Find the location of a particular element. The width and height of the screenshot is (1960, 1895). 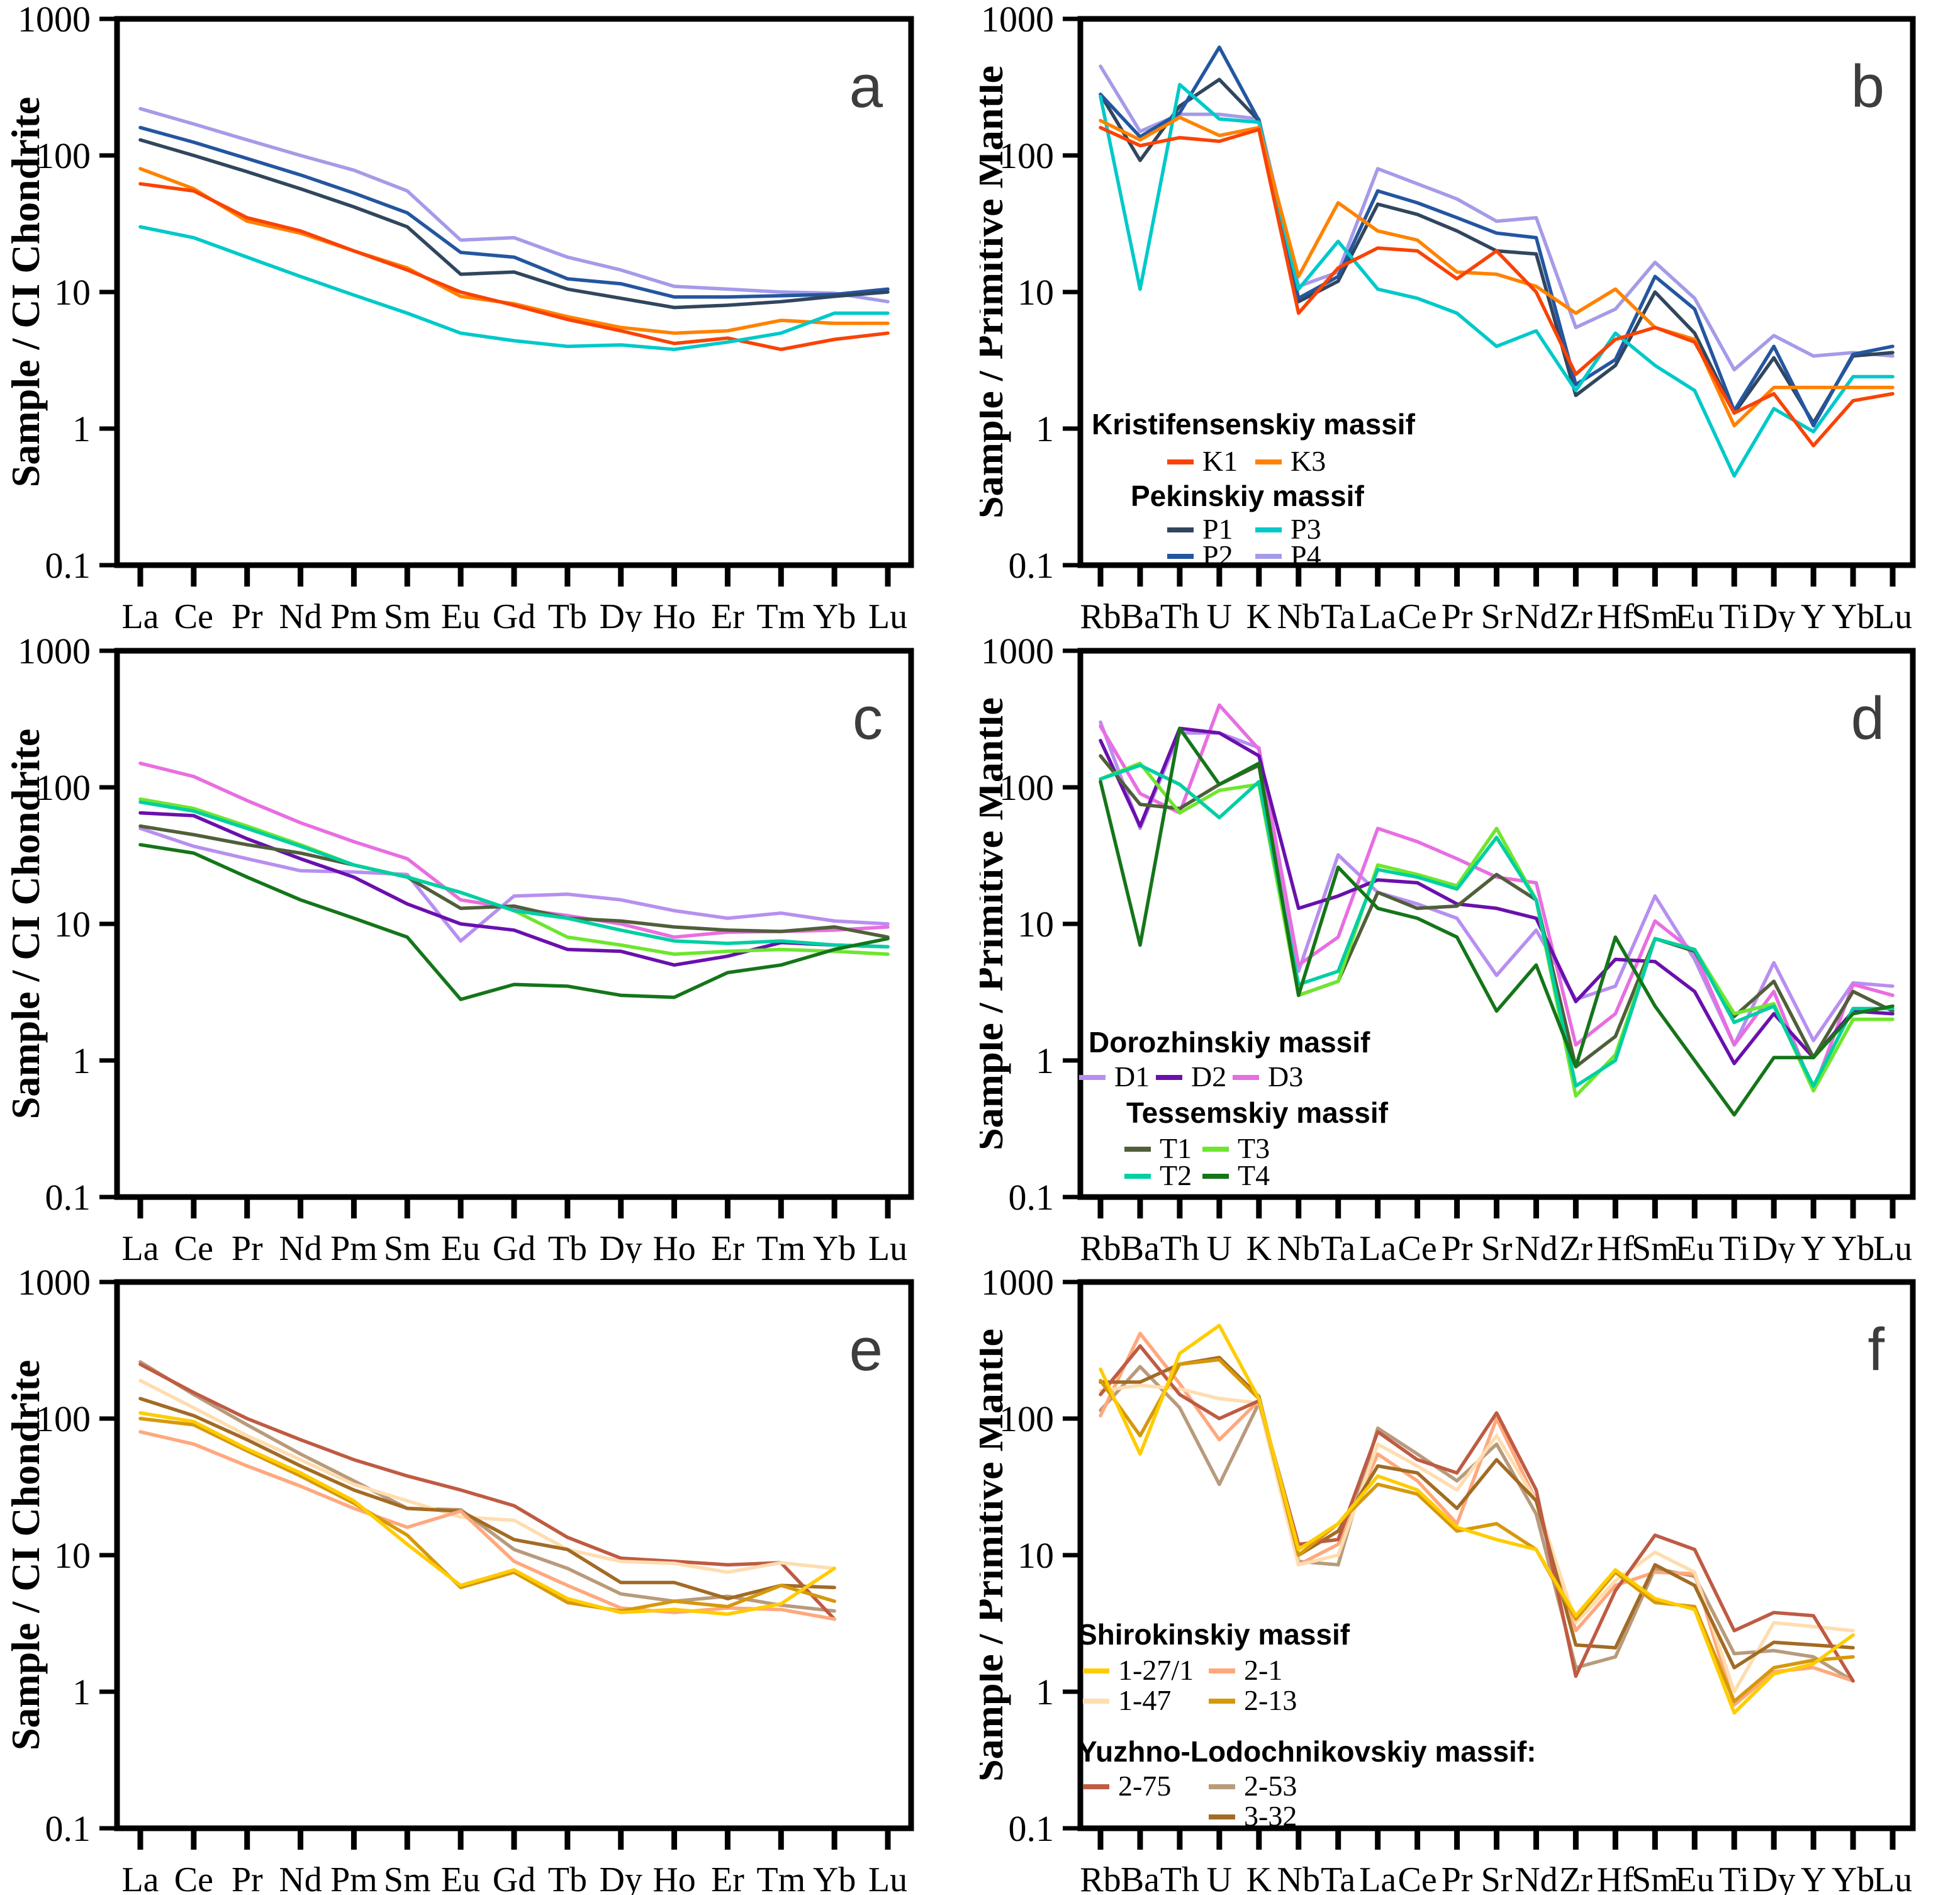

series-T3-line is located at coordinates (1497, 930).